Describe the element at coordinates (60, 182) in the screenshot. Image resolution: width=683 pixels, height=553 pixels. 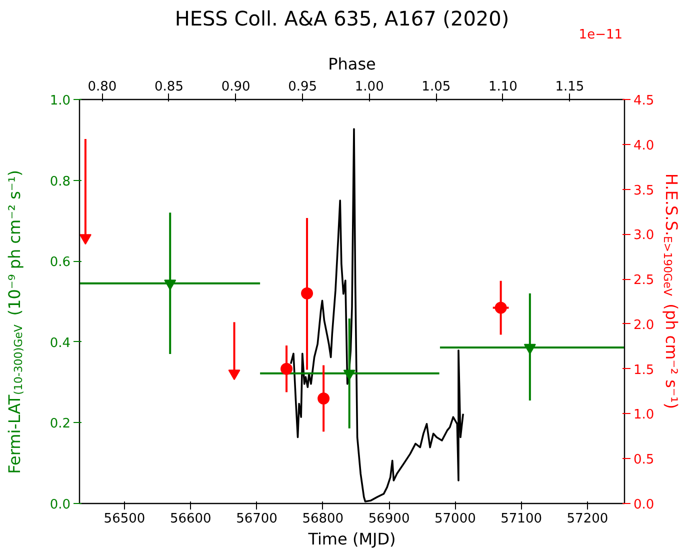
I see `y-tick-label: 0.8` at that location.